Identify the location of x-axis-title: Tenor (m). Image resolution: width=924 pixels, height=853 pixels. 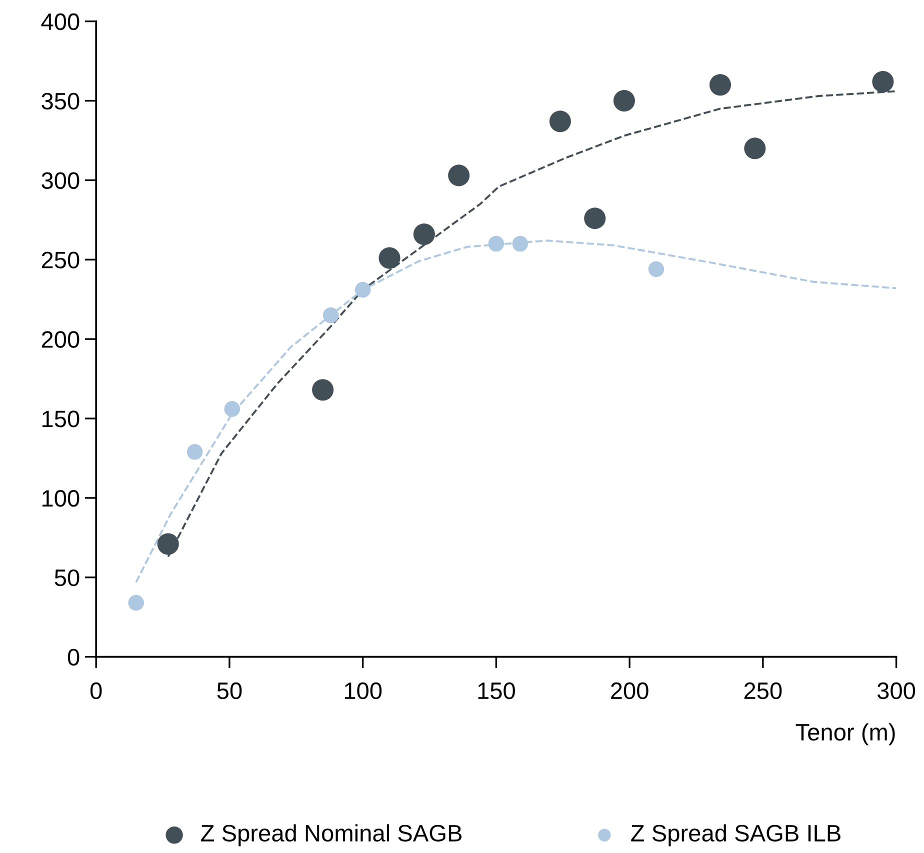
(845, 734).